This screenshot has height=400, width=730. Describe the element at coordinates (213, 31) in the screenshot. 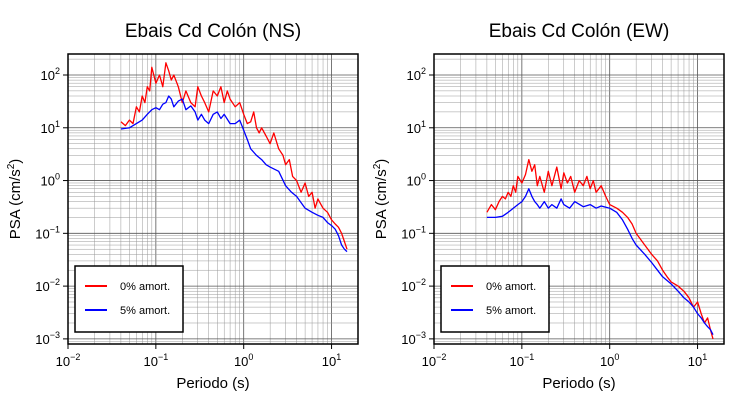

I see `chart-title: Ebais Cd Colón (NS)` at that location.